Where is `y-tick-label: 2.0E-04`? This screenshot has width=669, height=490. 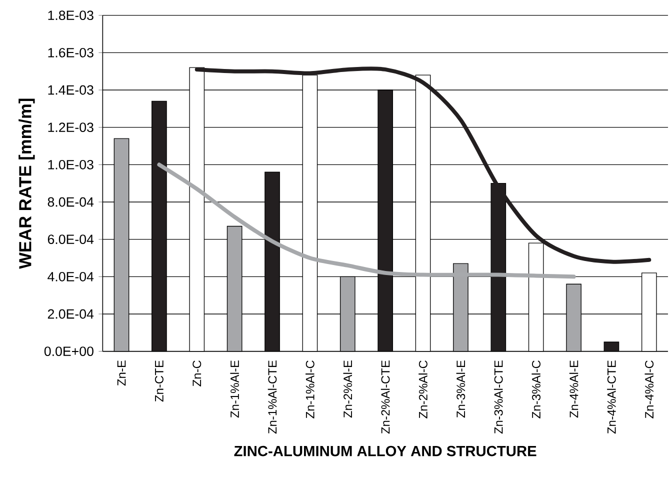 y-tick-label: 2.0E-04 is located at coordinates (71, 314).